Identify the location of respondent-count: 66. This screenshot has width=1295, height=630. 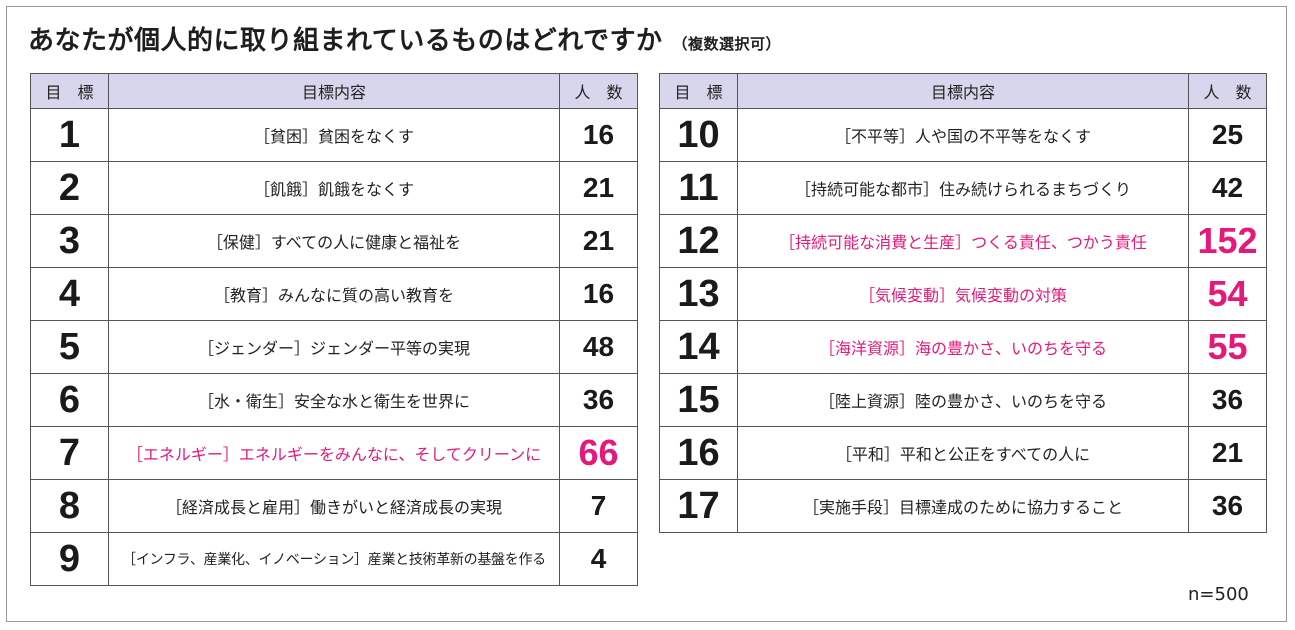
(598, 453).